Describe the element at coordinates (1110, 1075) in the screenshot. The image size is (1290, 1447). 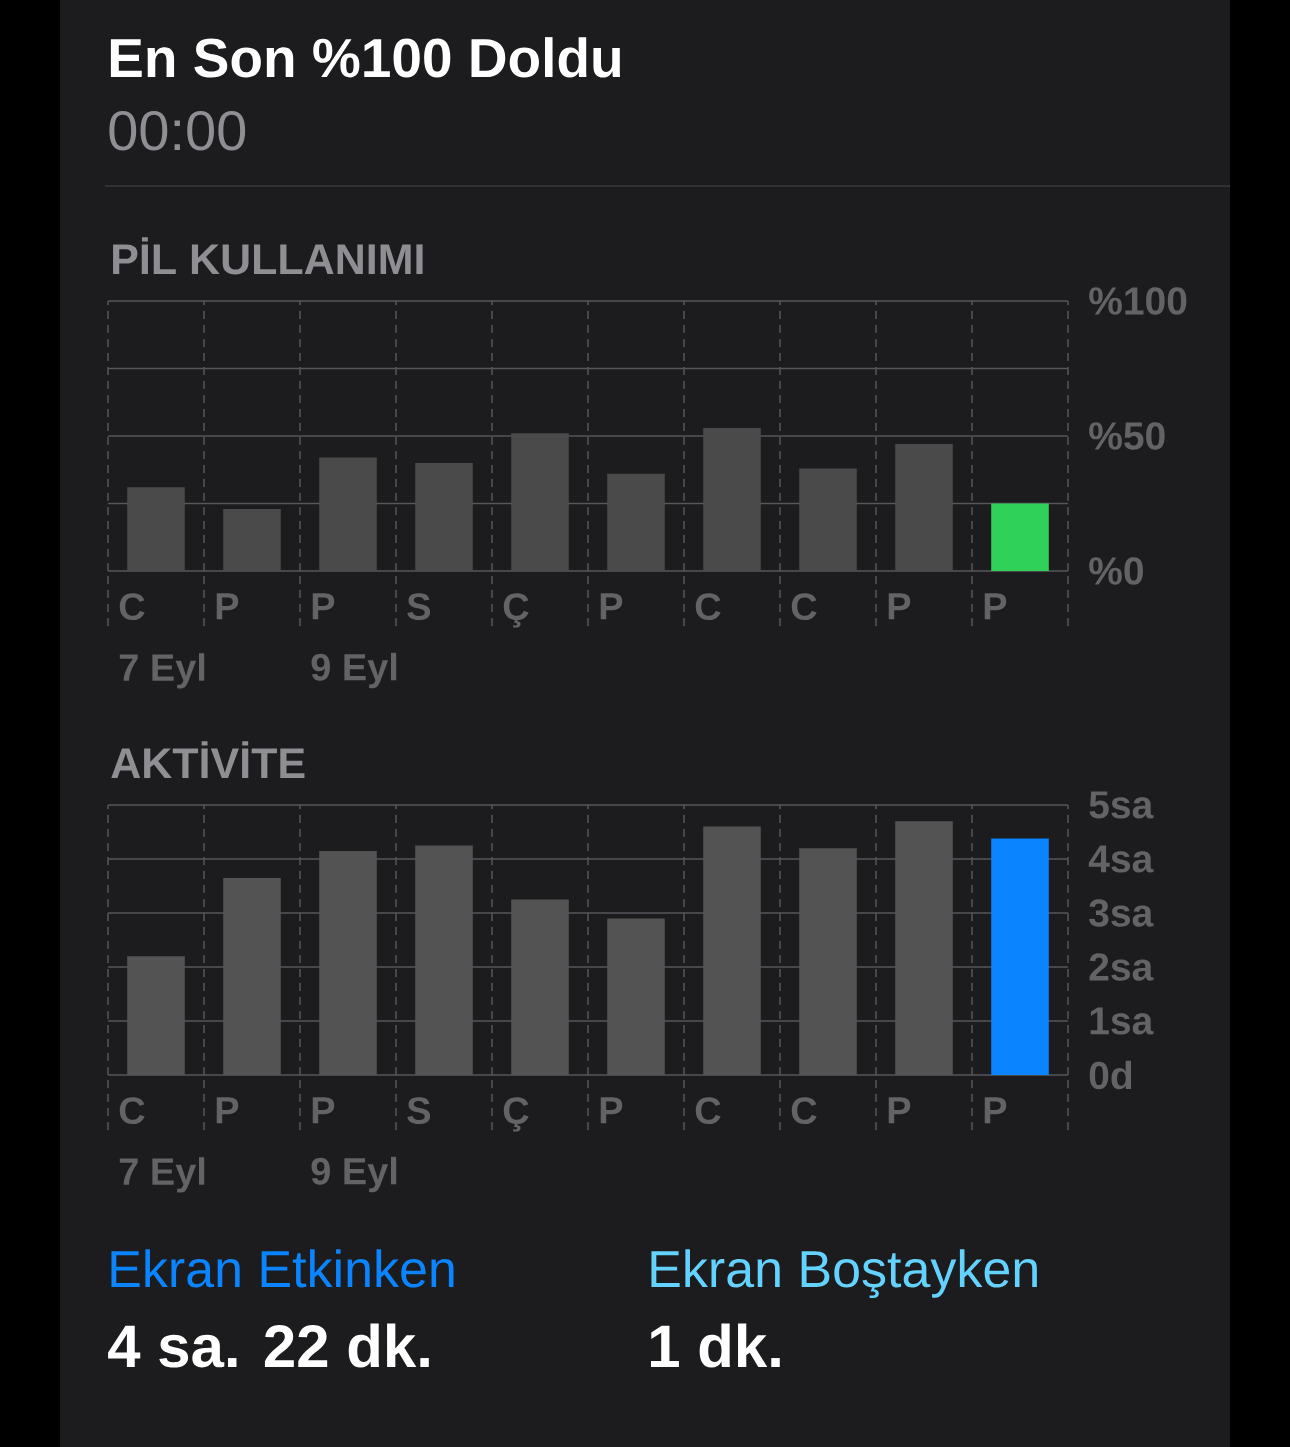
I see `y-tick-label: 0d` at that location.